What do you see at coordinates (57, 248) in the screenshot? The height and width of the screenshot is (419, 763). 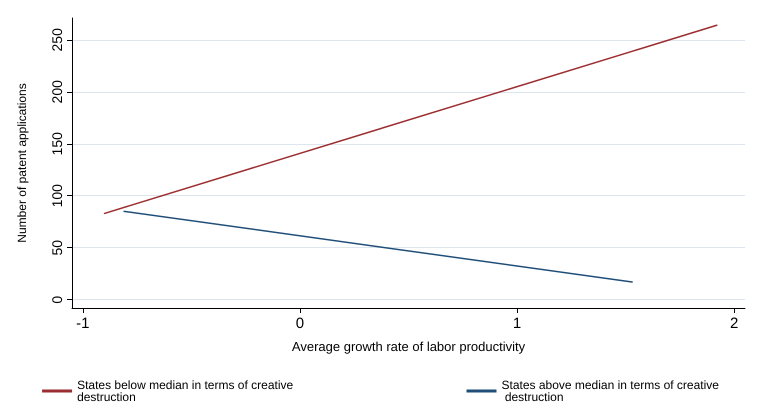 I see `y-tick-label: 50` at bounding box center [57, 248].